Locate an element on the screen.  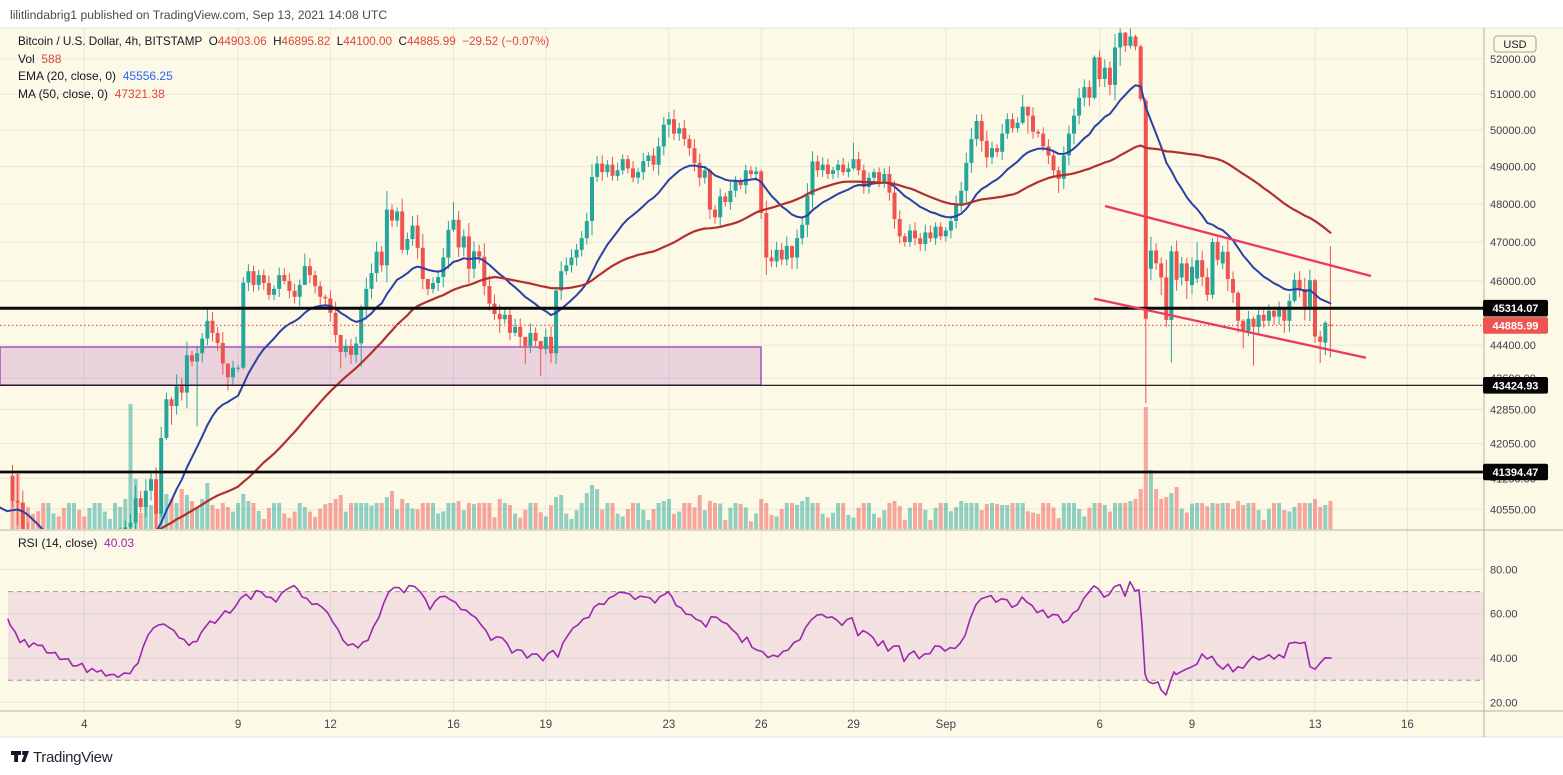
svg-text: 42850.00 is located at coordinates (1513, 410).